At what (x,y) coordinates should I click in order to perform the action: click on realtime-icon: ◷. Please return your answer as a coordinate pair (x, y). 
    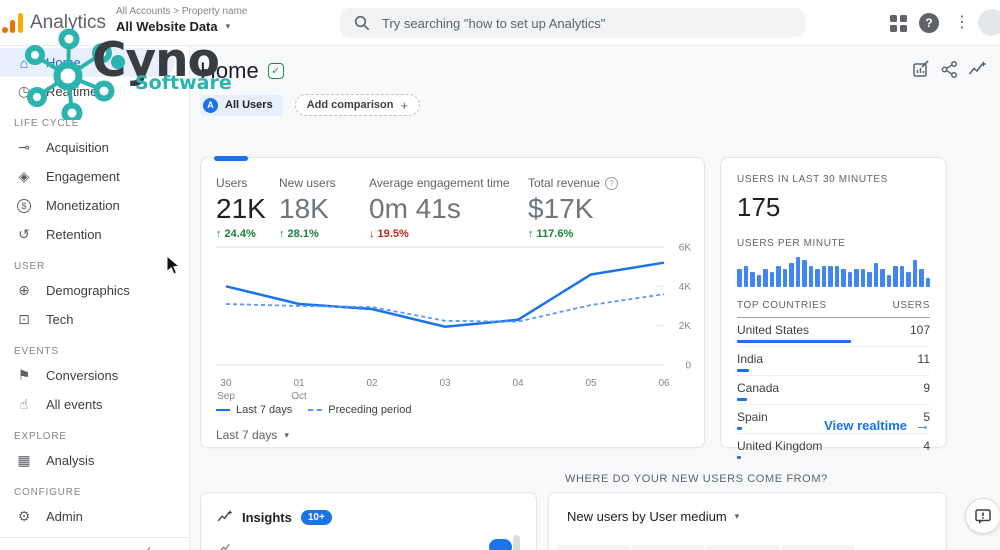
    Looking at the image, I should click on (24, 91).